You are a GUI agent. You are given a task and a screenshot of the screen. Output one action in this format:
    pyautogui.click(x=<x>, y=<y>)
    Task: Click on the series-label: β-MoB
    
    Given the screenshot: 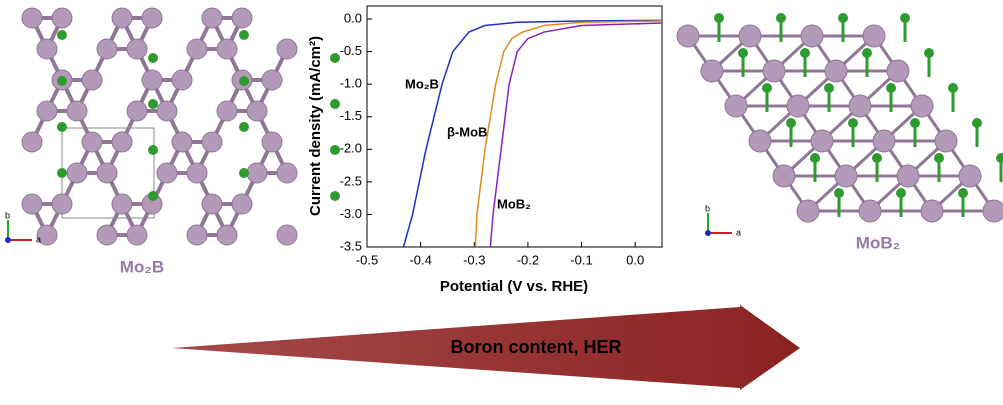 What is the action you would take?
    pyautogui.click(x=467, y=131)
    